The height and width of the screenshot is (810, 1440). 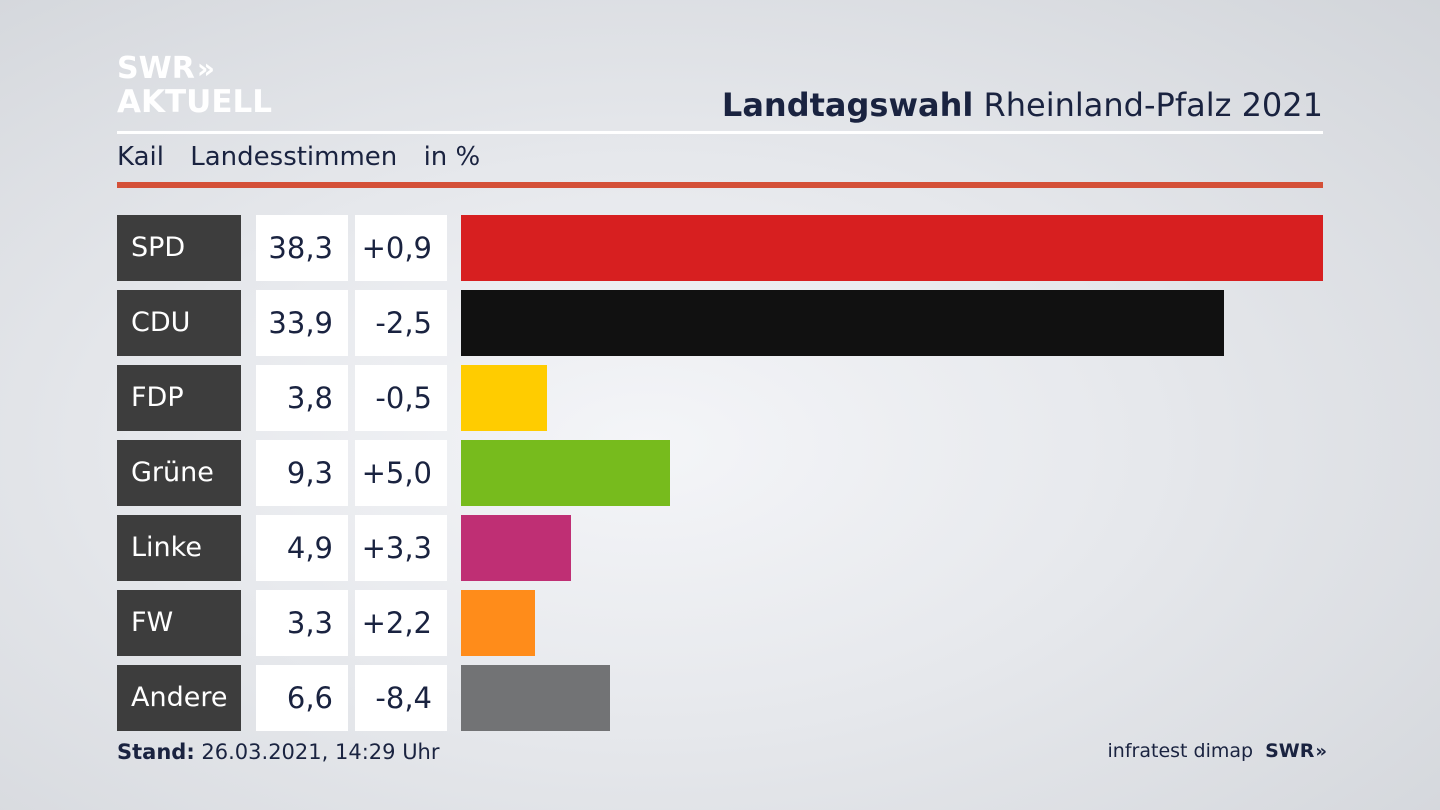 I want to click on party-row: Linke 4,9 +3,3, so click(x=720, y=548).